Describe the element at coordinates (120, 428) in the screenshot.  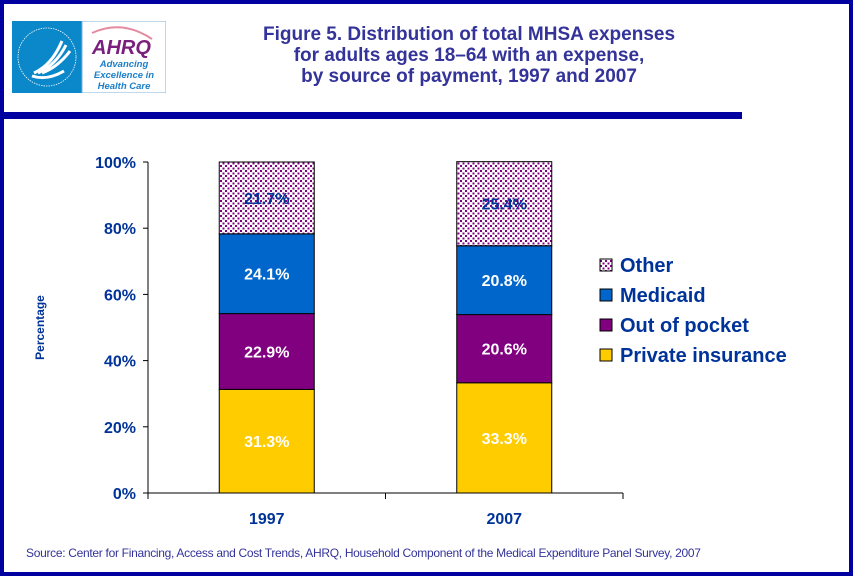
I see `y-tick-label: 20%` at that location.